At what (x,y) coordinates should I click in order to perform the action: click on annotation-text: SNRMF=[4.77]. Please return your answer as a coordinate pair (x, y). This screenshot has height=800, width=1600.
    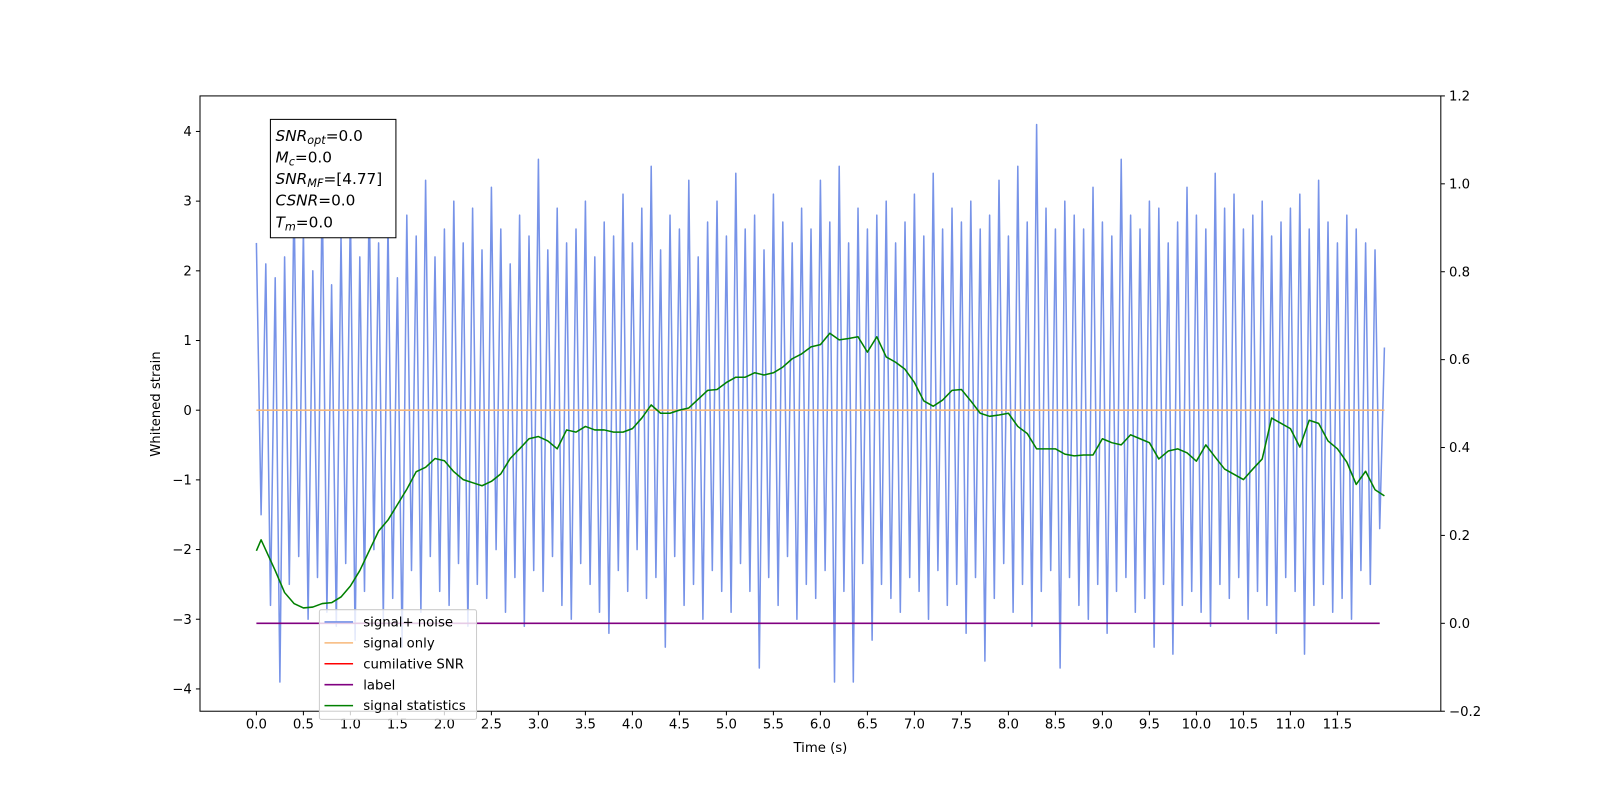
    Looking at the image, I should click on (329, 180).